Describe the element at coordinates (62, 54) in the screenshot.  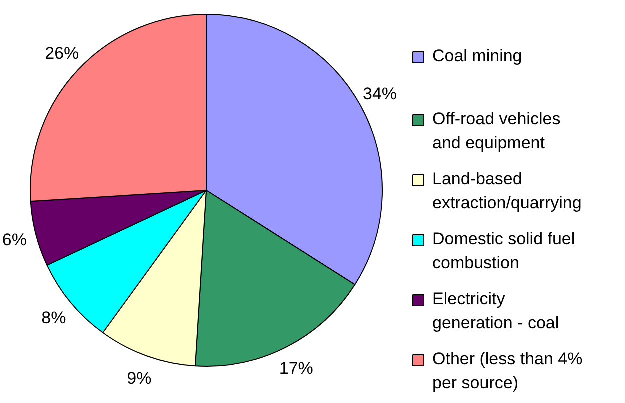
I see `data-label: 26%` at that location.